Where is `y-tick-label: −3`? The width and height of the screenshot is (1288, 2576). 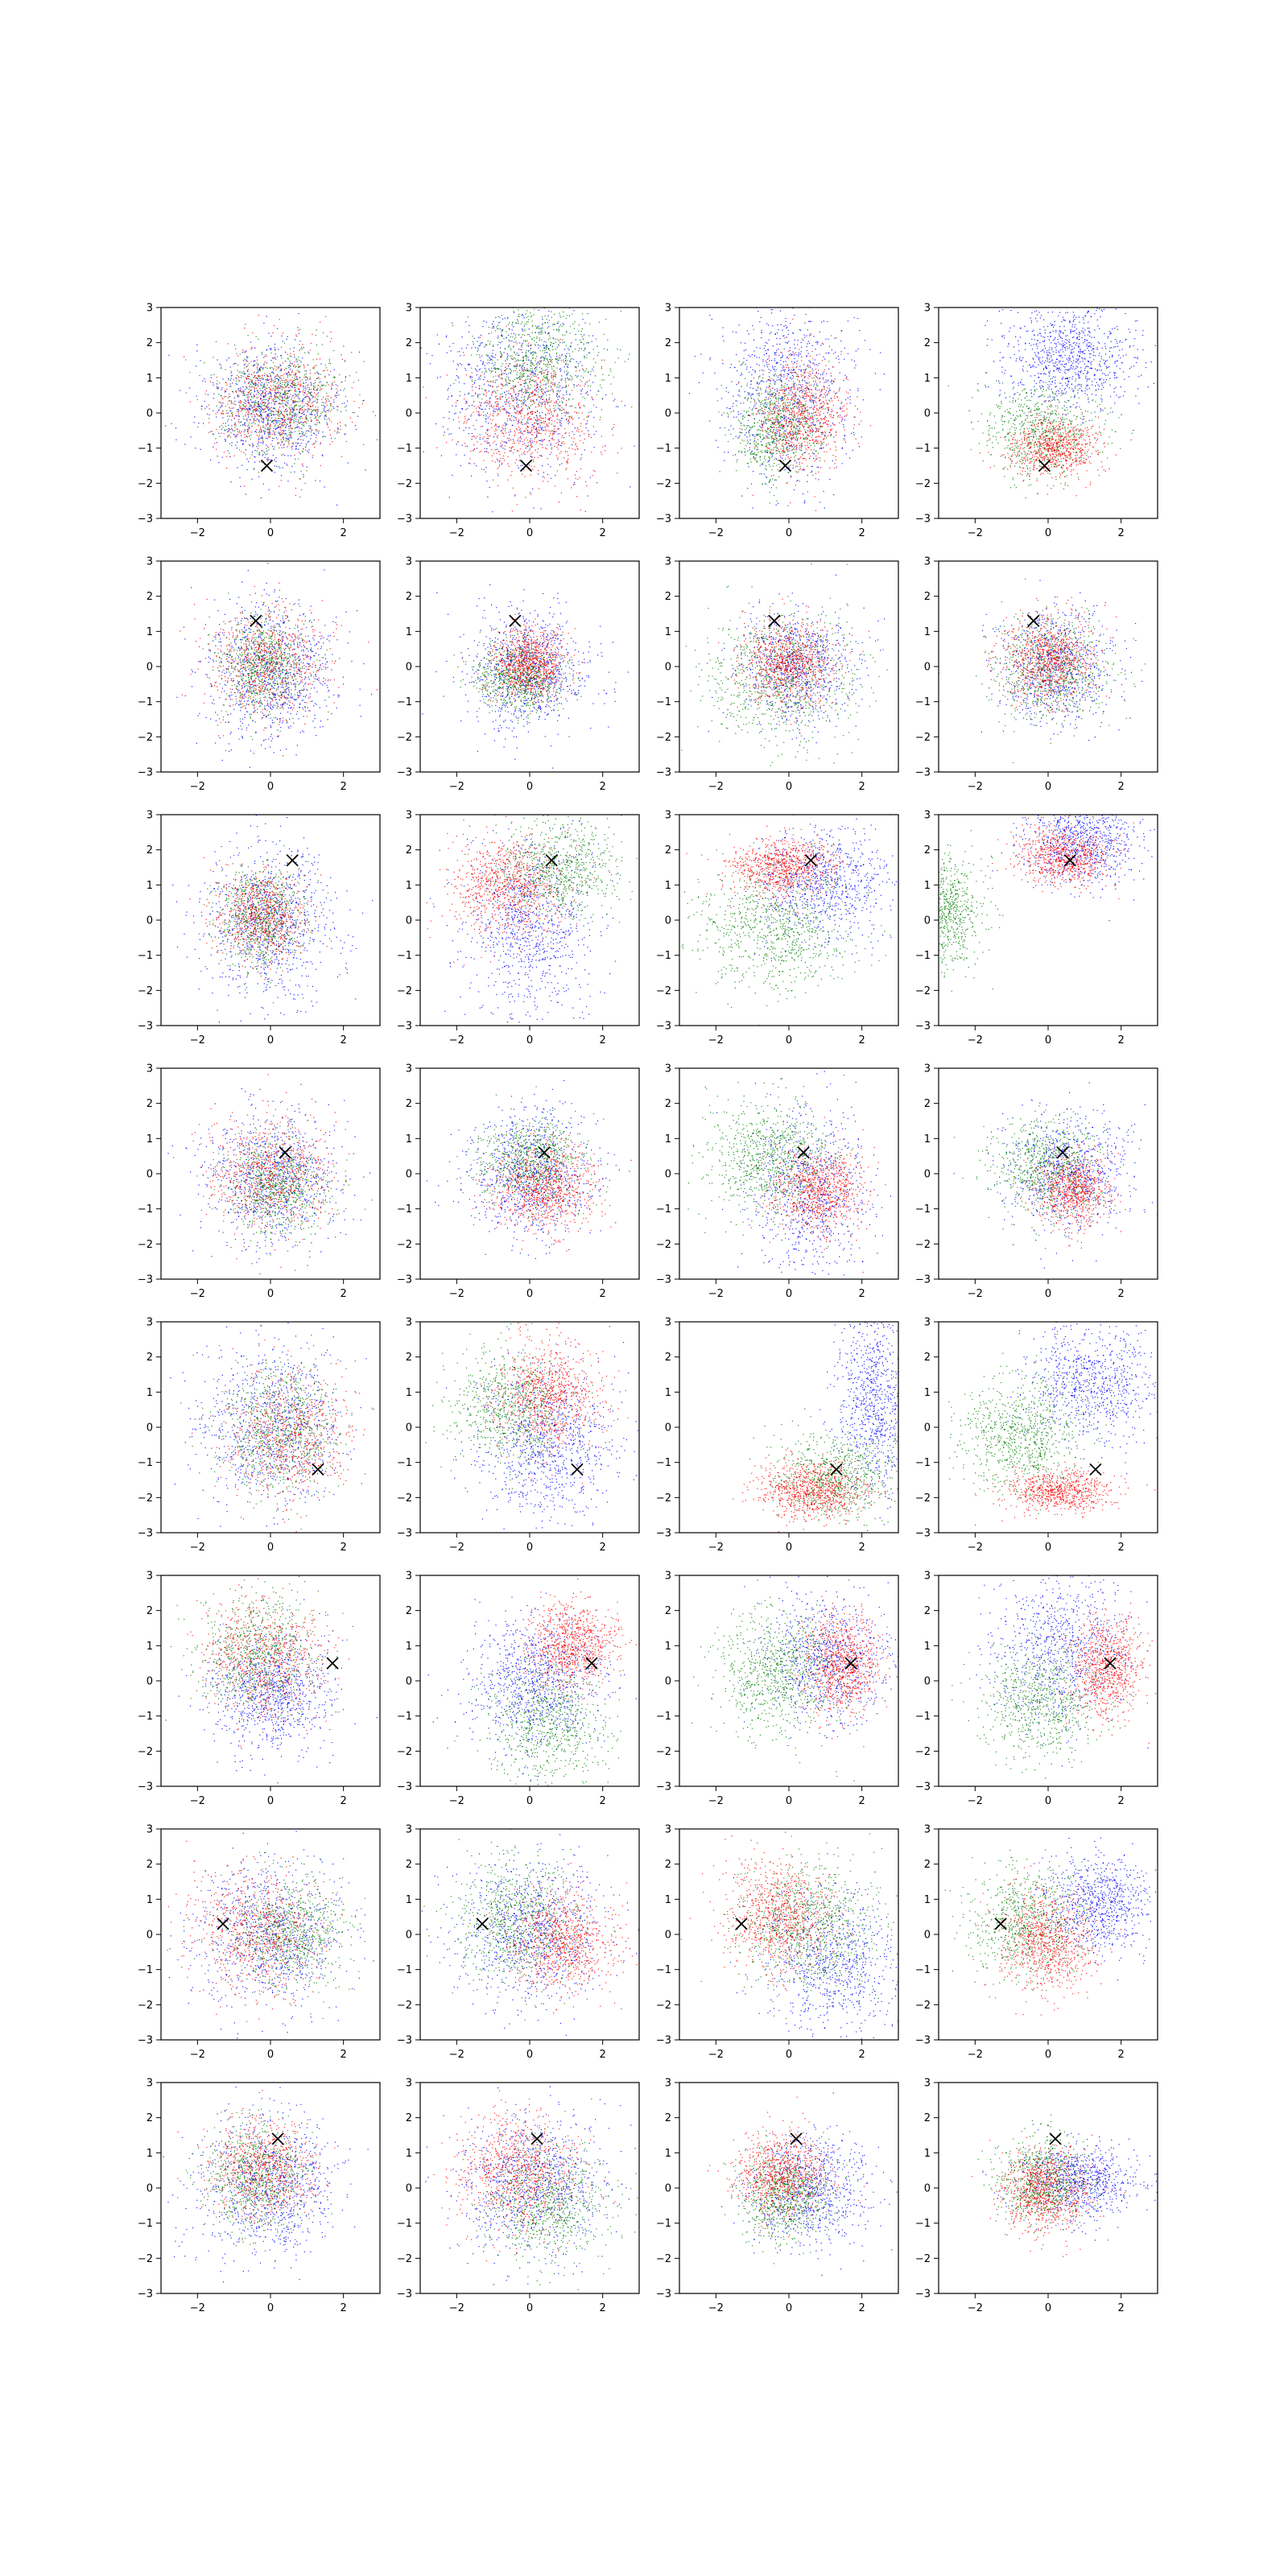
y-tick-label: −3 is located at coordinates (404, 520).